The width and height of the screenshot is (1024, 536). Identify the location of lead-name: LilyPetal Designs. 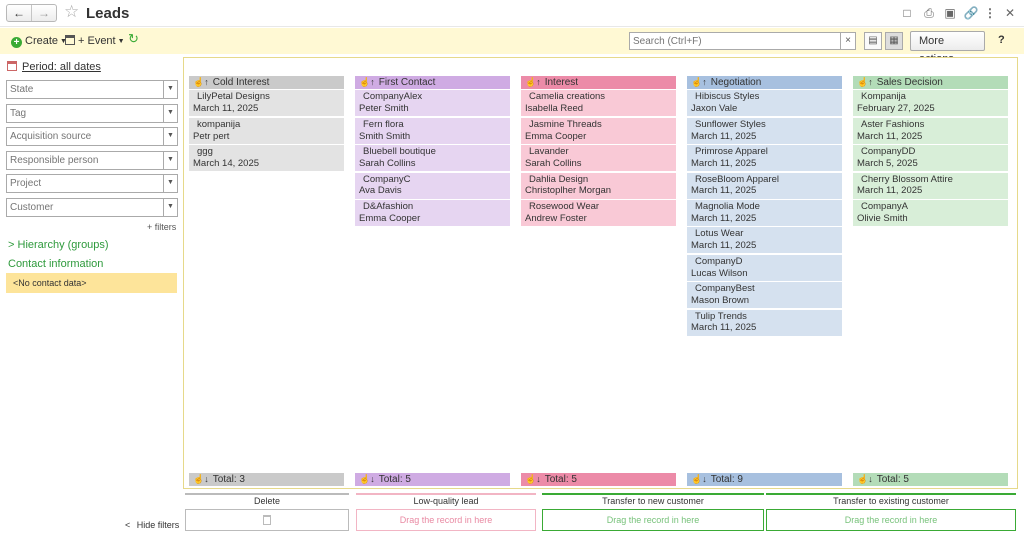
(233, 97).